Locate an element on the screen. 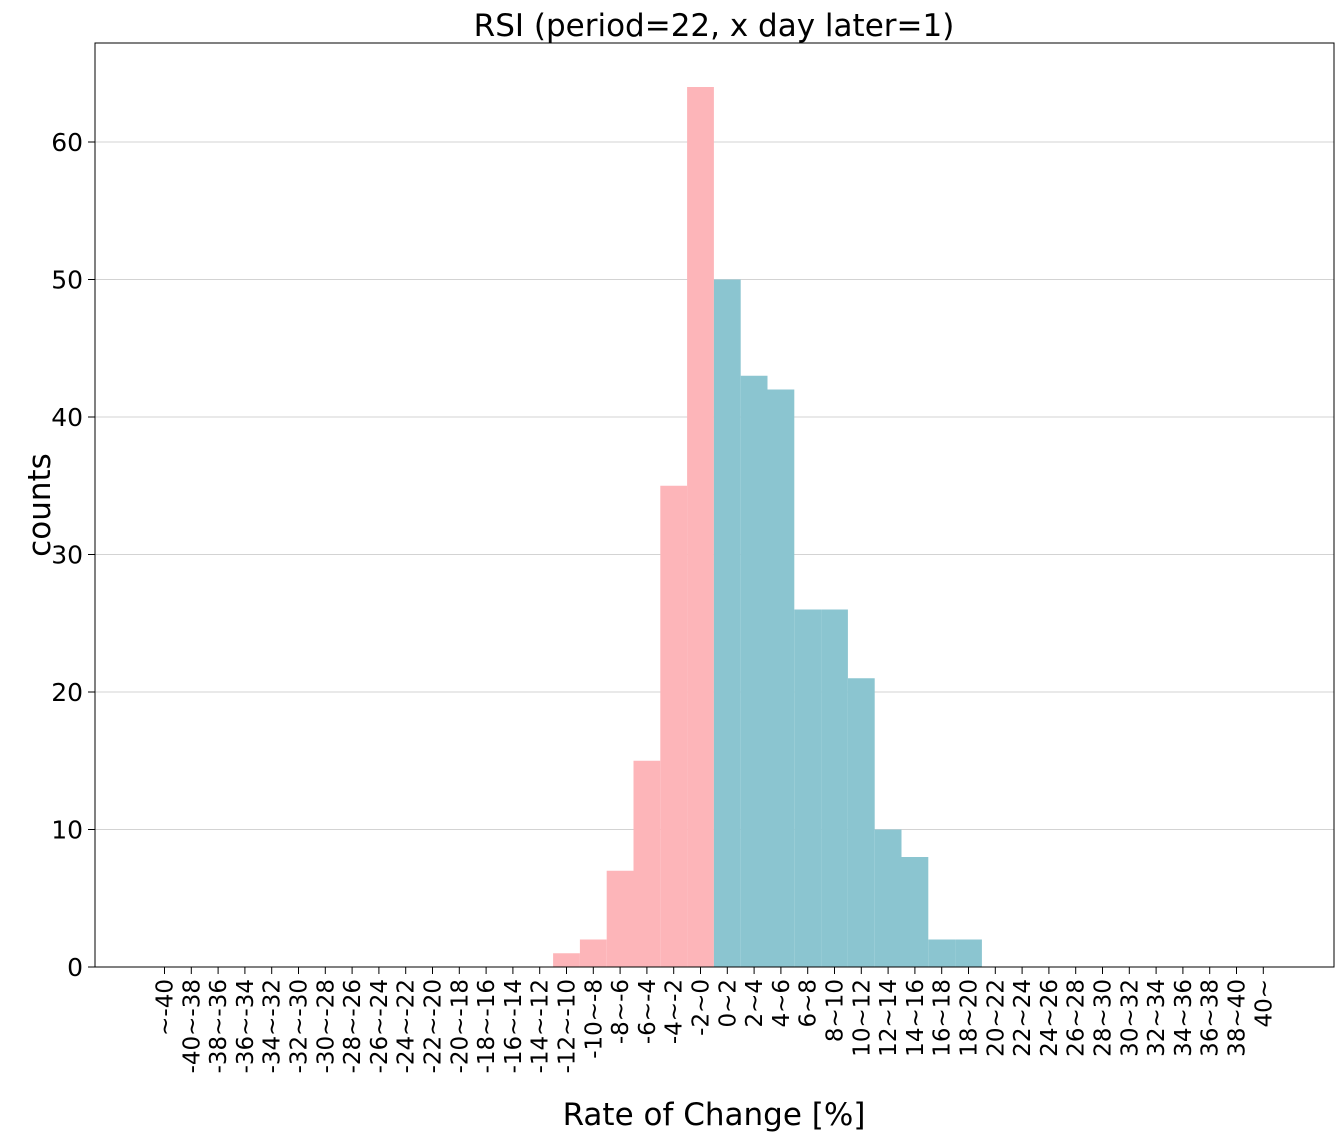  x-tick-label: 36~38 is located at coordinates (1211, 1018).